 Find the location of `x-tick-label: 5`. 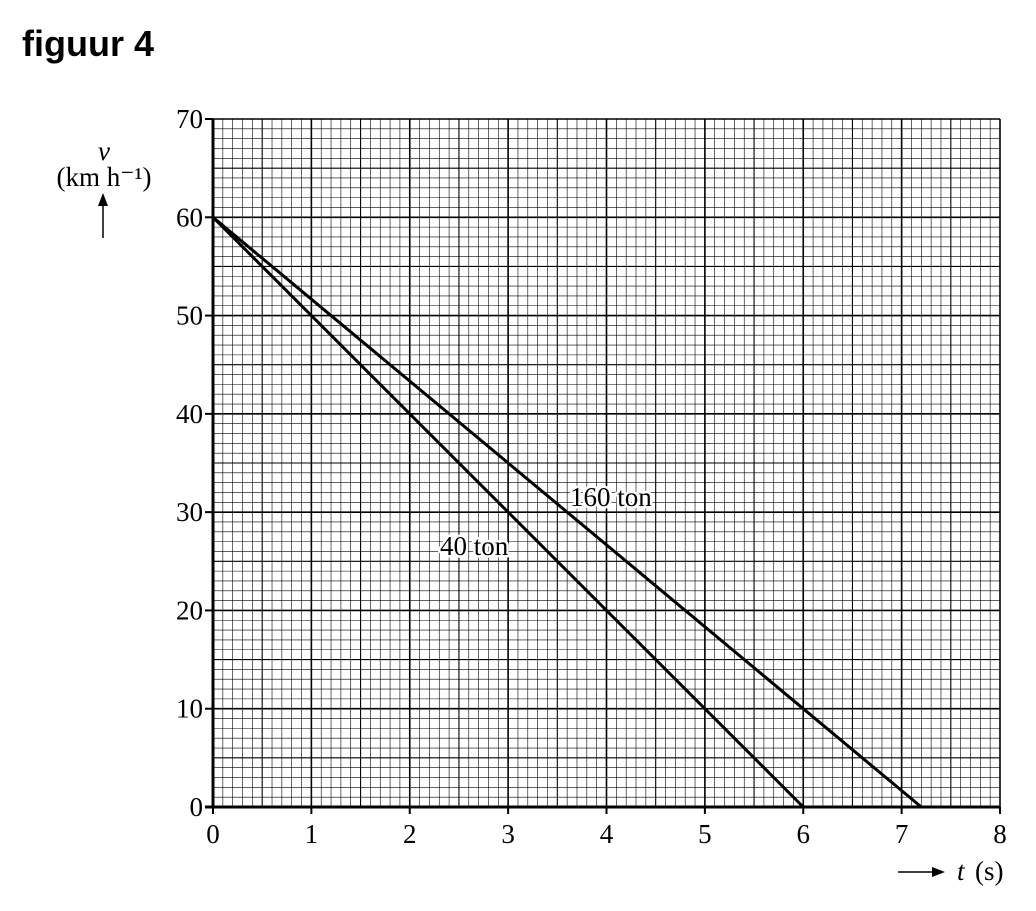

x-tick-label: 5 is located at coordinates (705, 834).